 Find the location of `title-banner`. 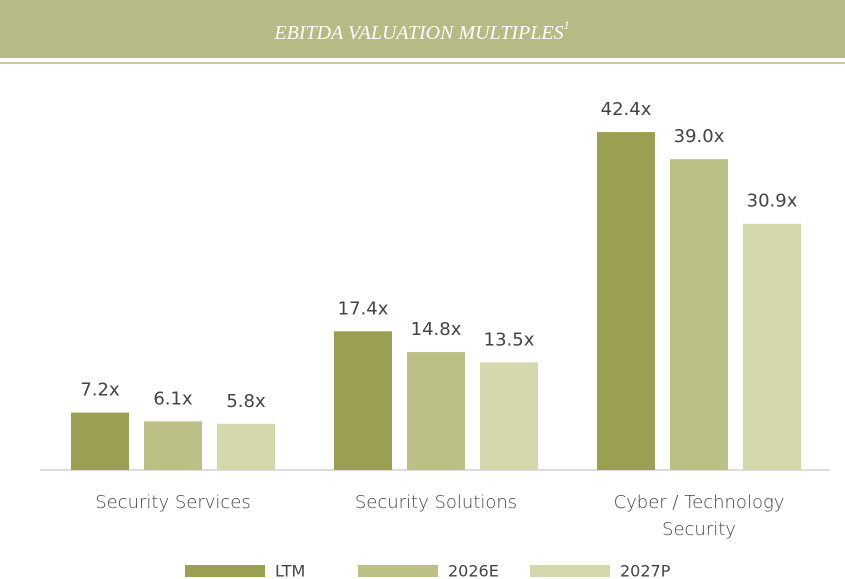

title-banner is located at coordinates (422, 29).